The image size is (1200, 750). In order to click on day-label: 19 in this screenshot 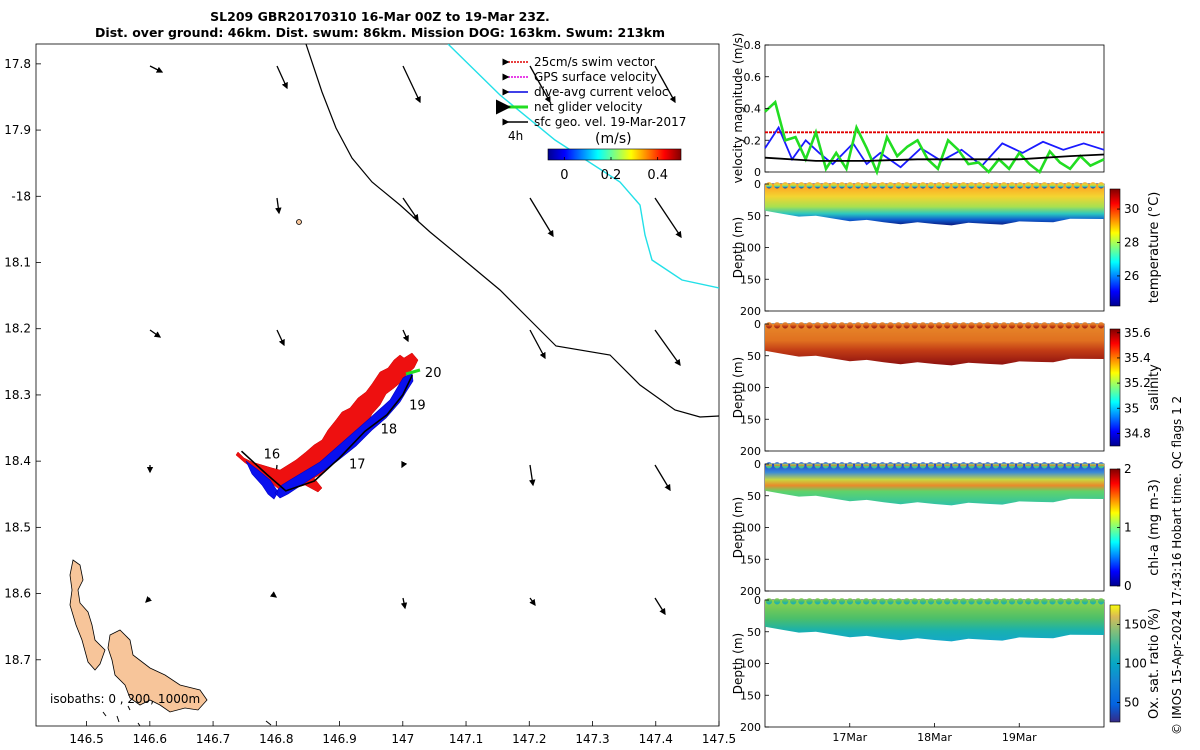, I will do `click(417, 406)`.